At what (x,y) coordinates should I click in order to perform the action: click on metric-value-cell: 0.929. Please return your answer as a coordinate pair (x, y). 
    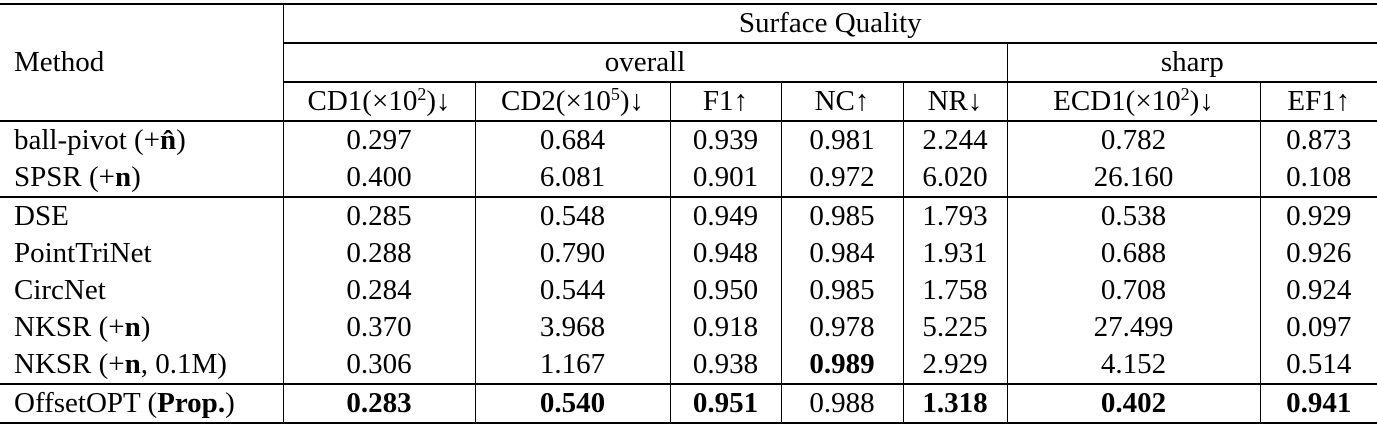
    Looking at the image, I should click on (1318, 216).